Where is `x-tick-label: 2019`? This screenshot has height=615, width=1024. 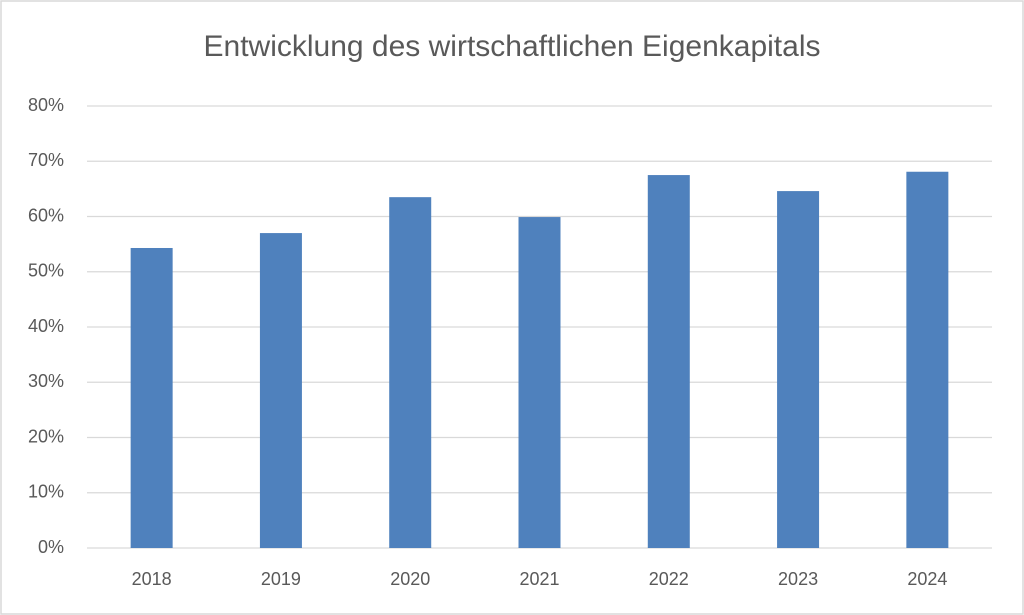
x-tick-label: 2019 is located at coordinates (281, 579).